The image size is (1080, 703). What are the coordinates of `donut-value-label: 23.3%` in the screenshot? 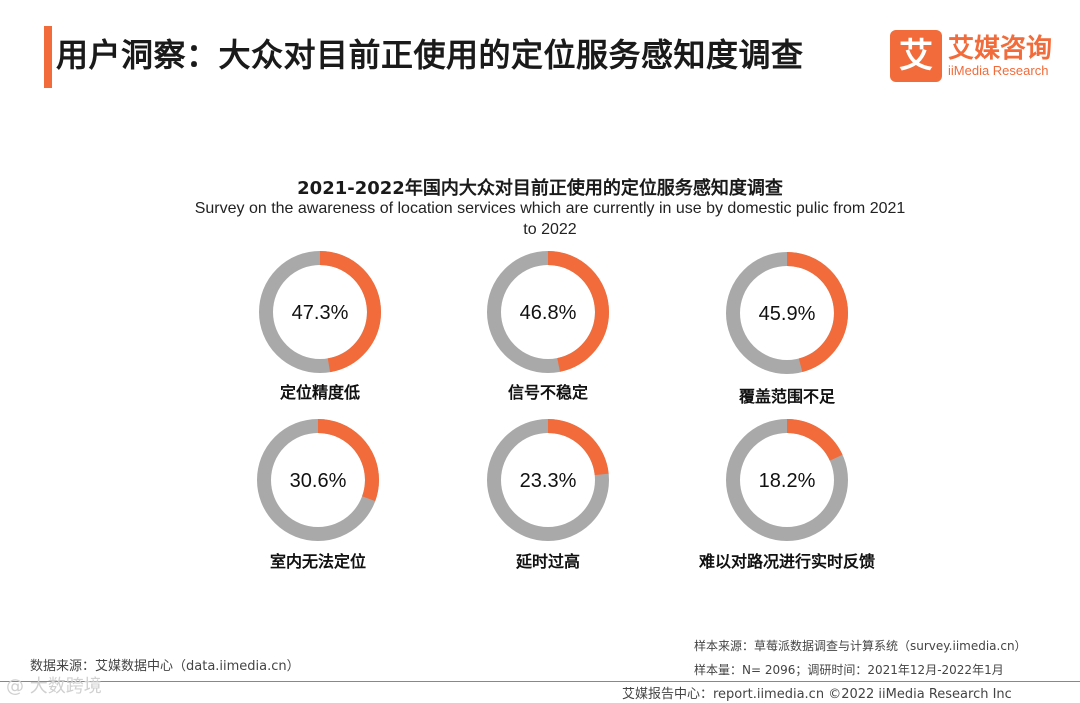 It's located at (548, 481).